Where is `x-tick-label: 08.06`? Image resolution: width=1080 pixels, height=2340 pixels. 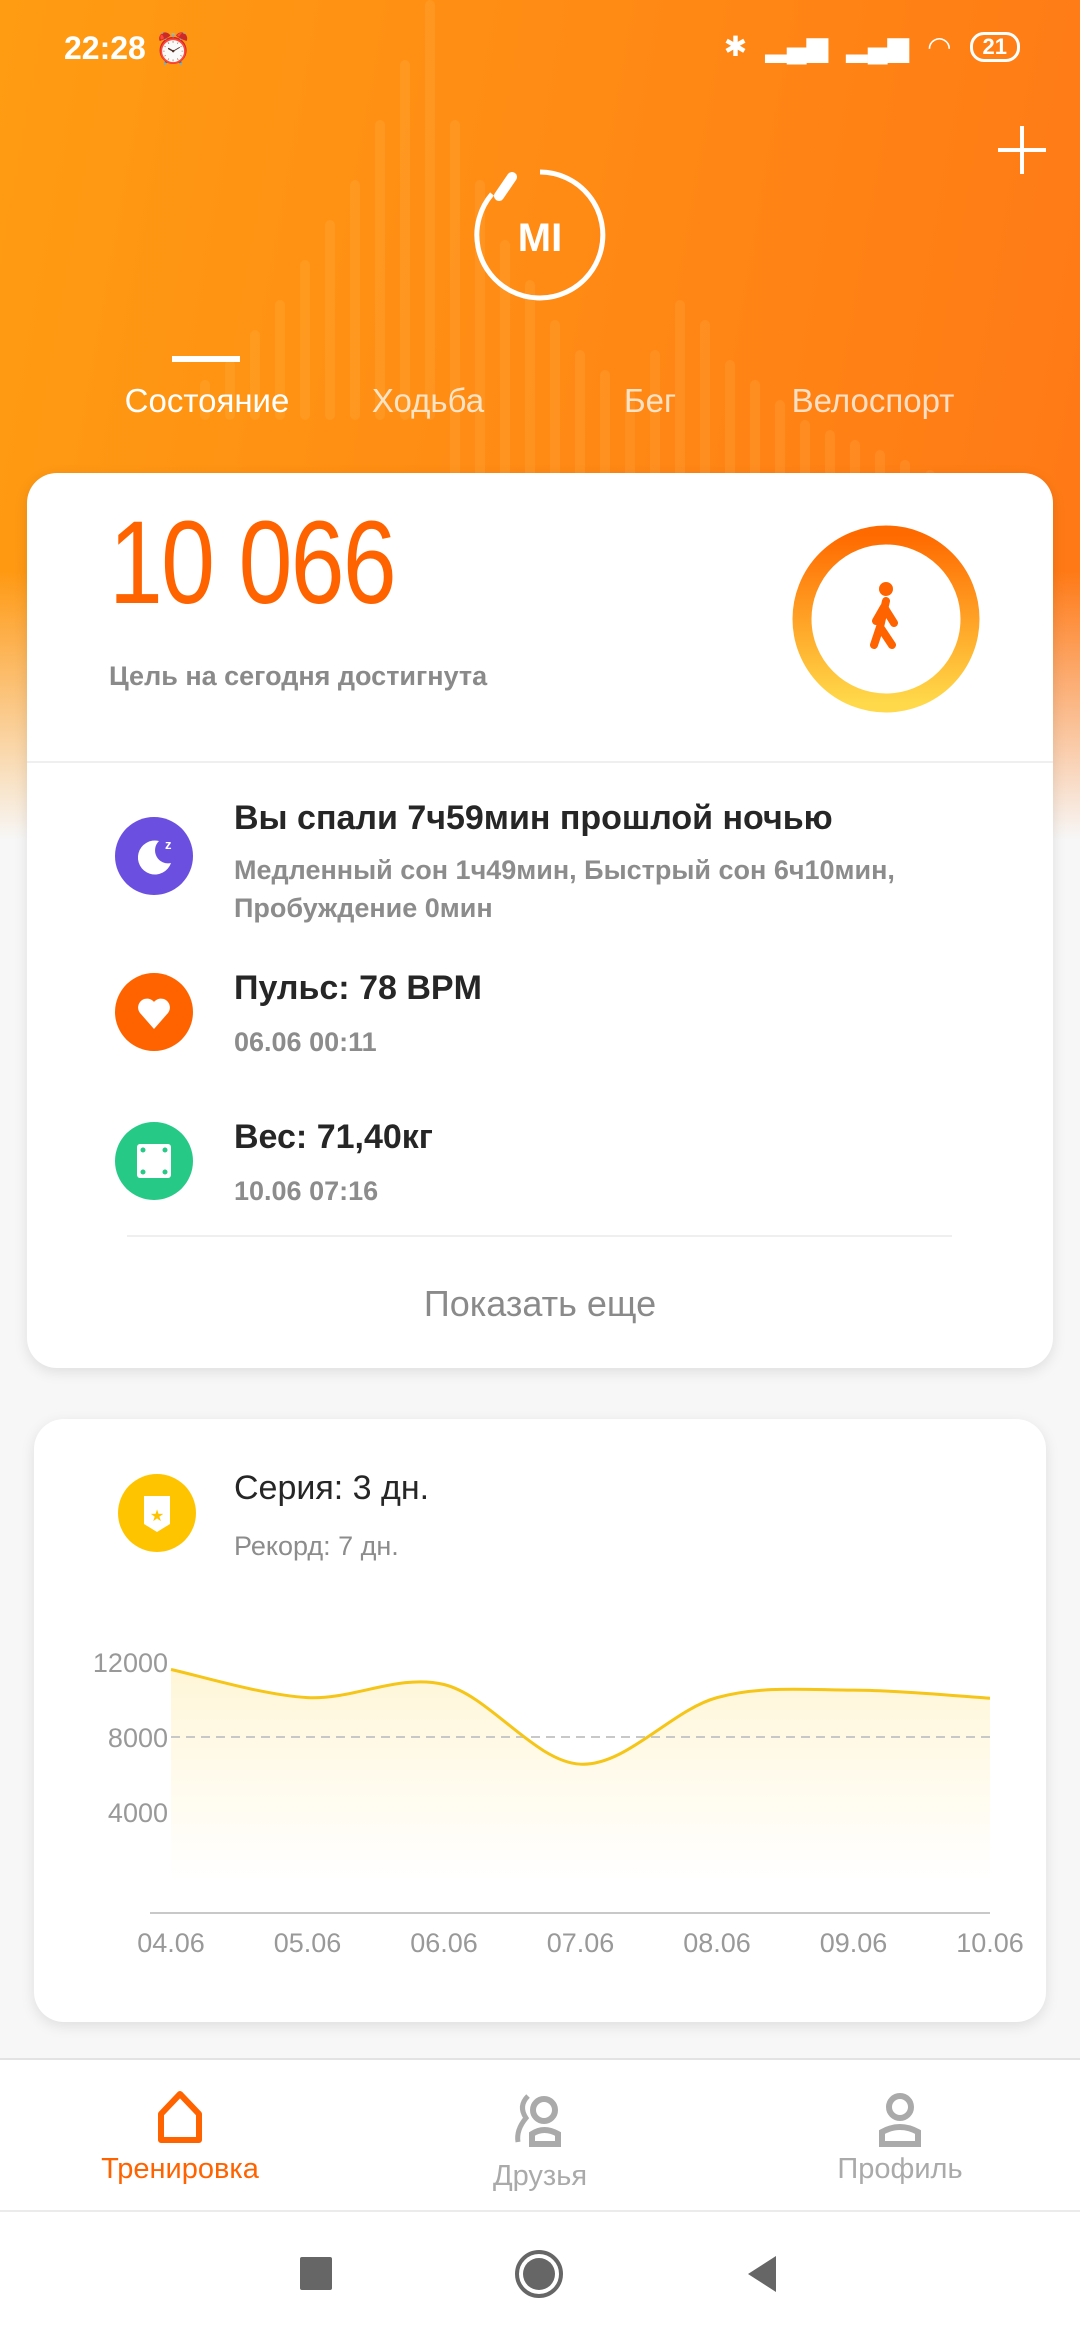
x-tick-label: 08.06 is located at coordinates (717, 1943).